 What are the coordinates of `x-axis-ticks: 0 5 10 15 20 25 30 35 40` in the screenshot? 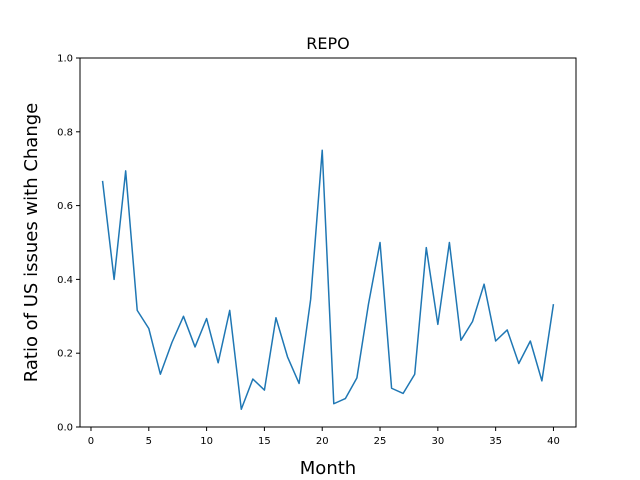 It's located at (324, 437).